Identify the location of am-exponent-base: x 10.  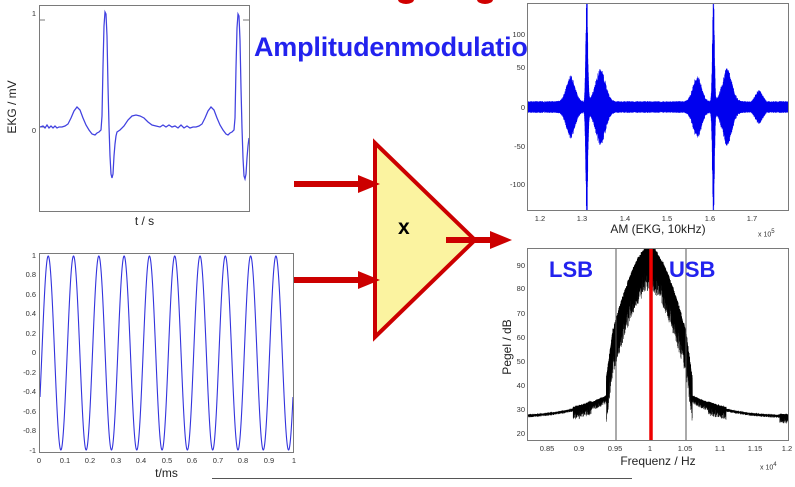
(765, 235).